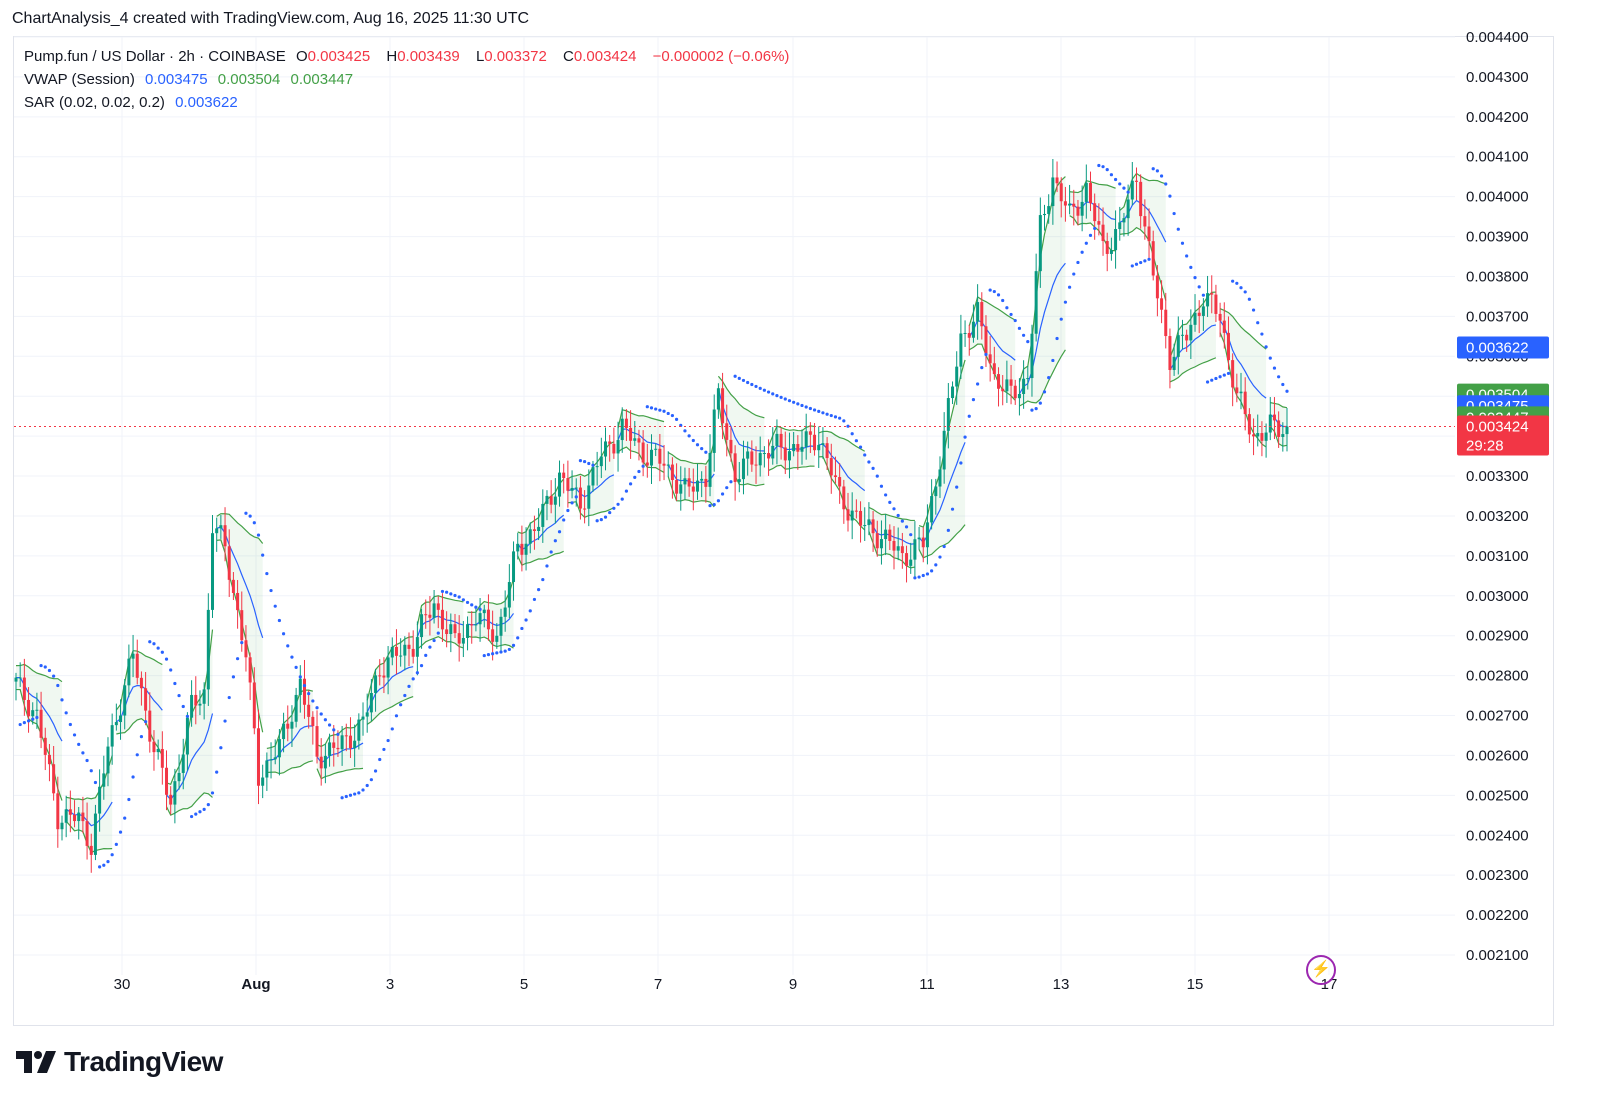 The width and height of the screenshot is (1600, 1102). Describe the element at coordinates (1321, 970) in the screenshot. I see `lightning-icon: ⚡` at that location.